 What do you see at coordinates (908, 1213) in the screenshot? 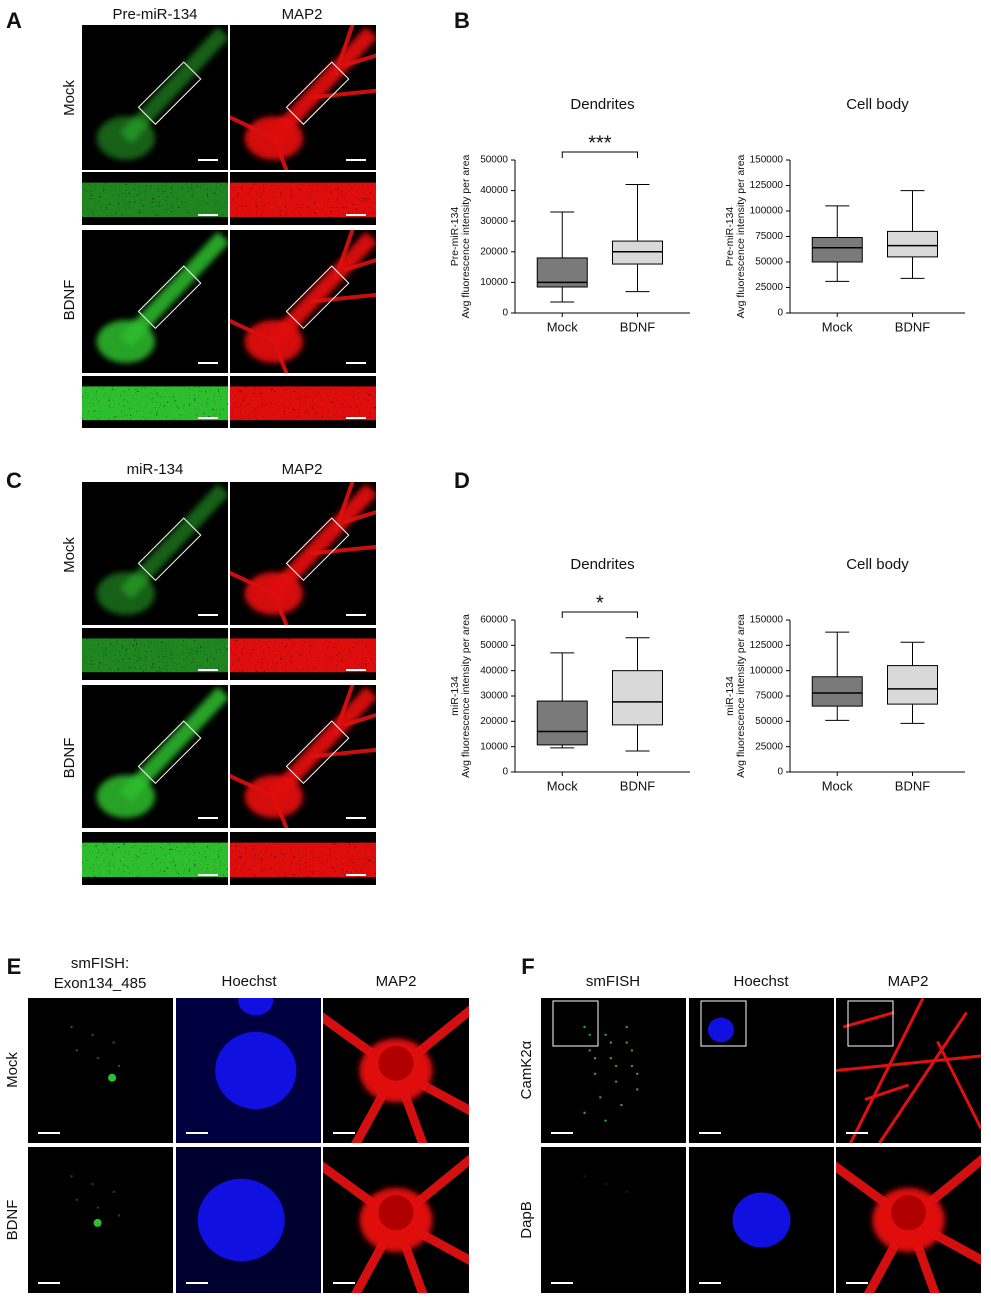
I see `nucleus-shadow` at bounding box center [908, 1213].